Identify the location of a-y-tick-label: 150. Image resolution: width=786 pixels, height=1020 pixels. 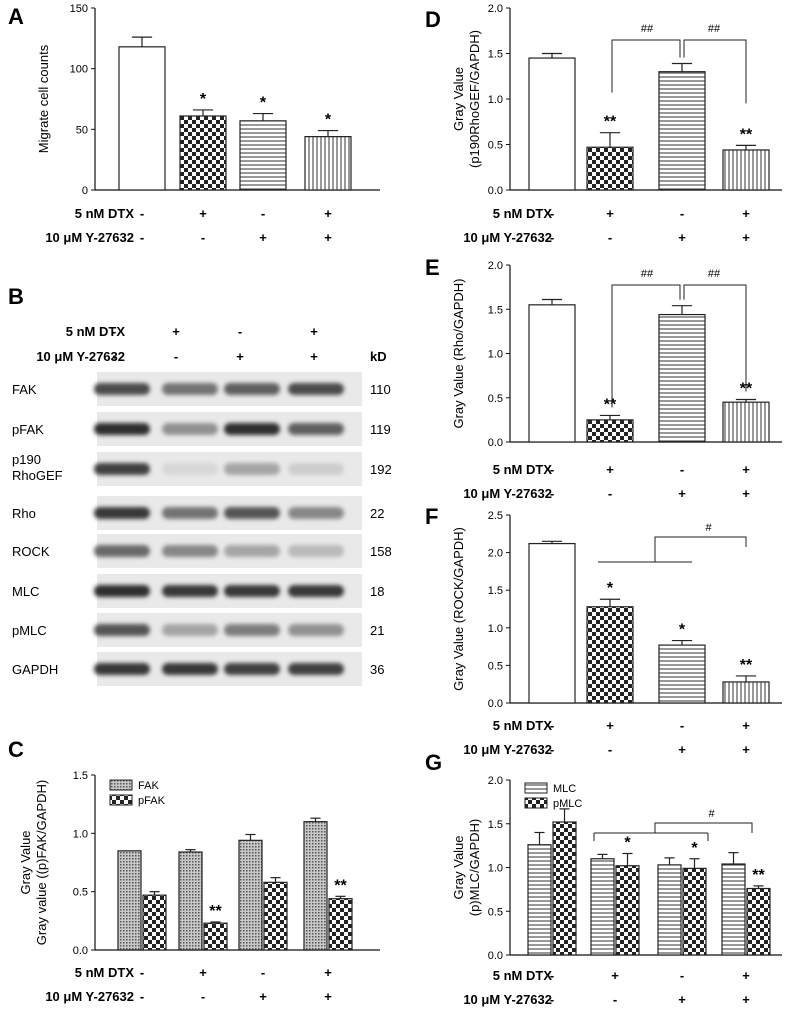
(79, 9).